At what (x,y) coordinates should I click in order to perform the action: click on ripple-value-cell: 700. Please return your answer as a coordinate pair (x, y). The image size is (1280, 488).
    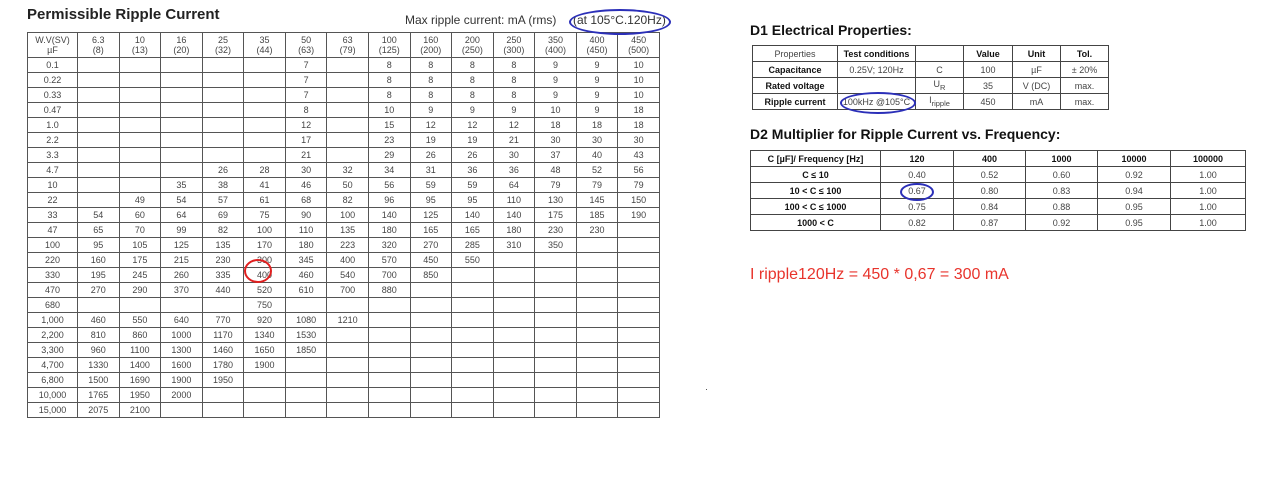
    Looking at the image, I should click on (347, 290).